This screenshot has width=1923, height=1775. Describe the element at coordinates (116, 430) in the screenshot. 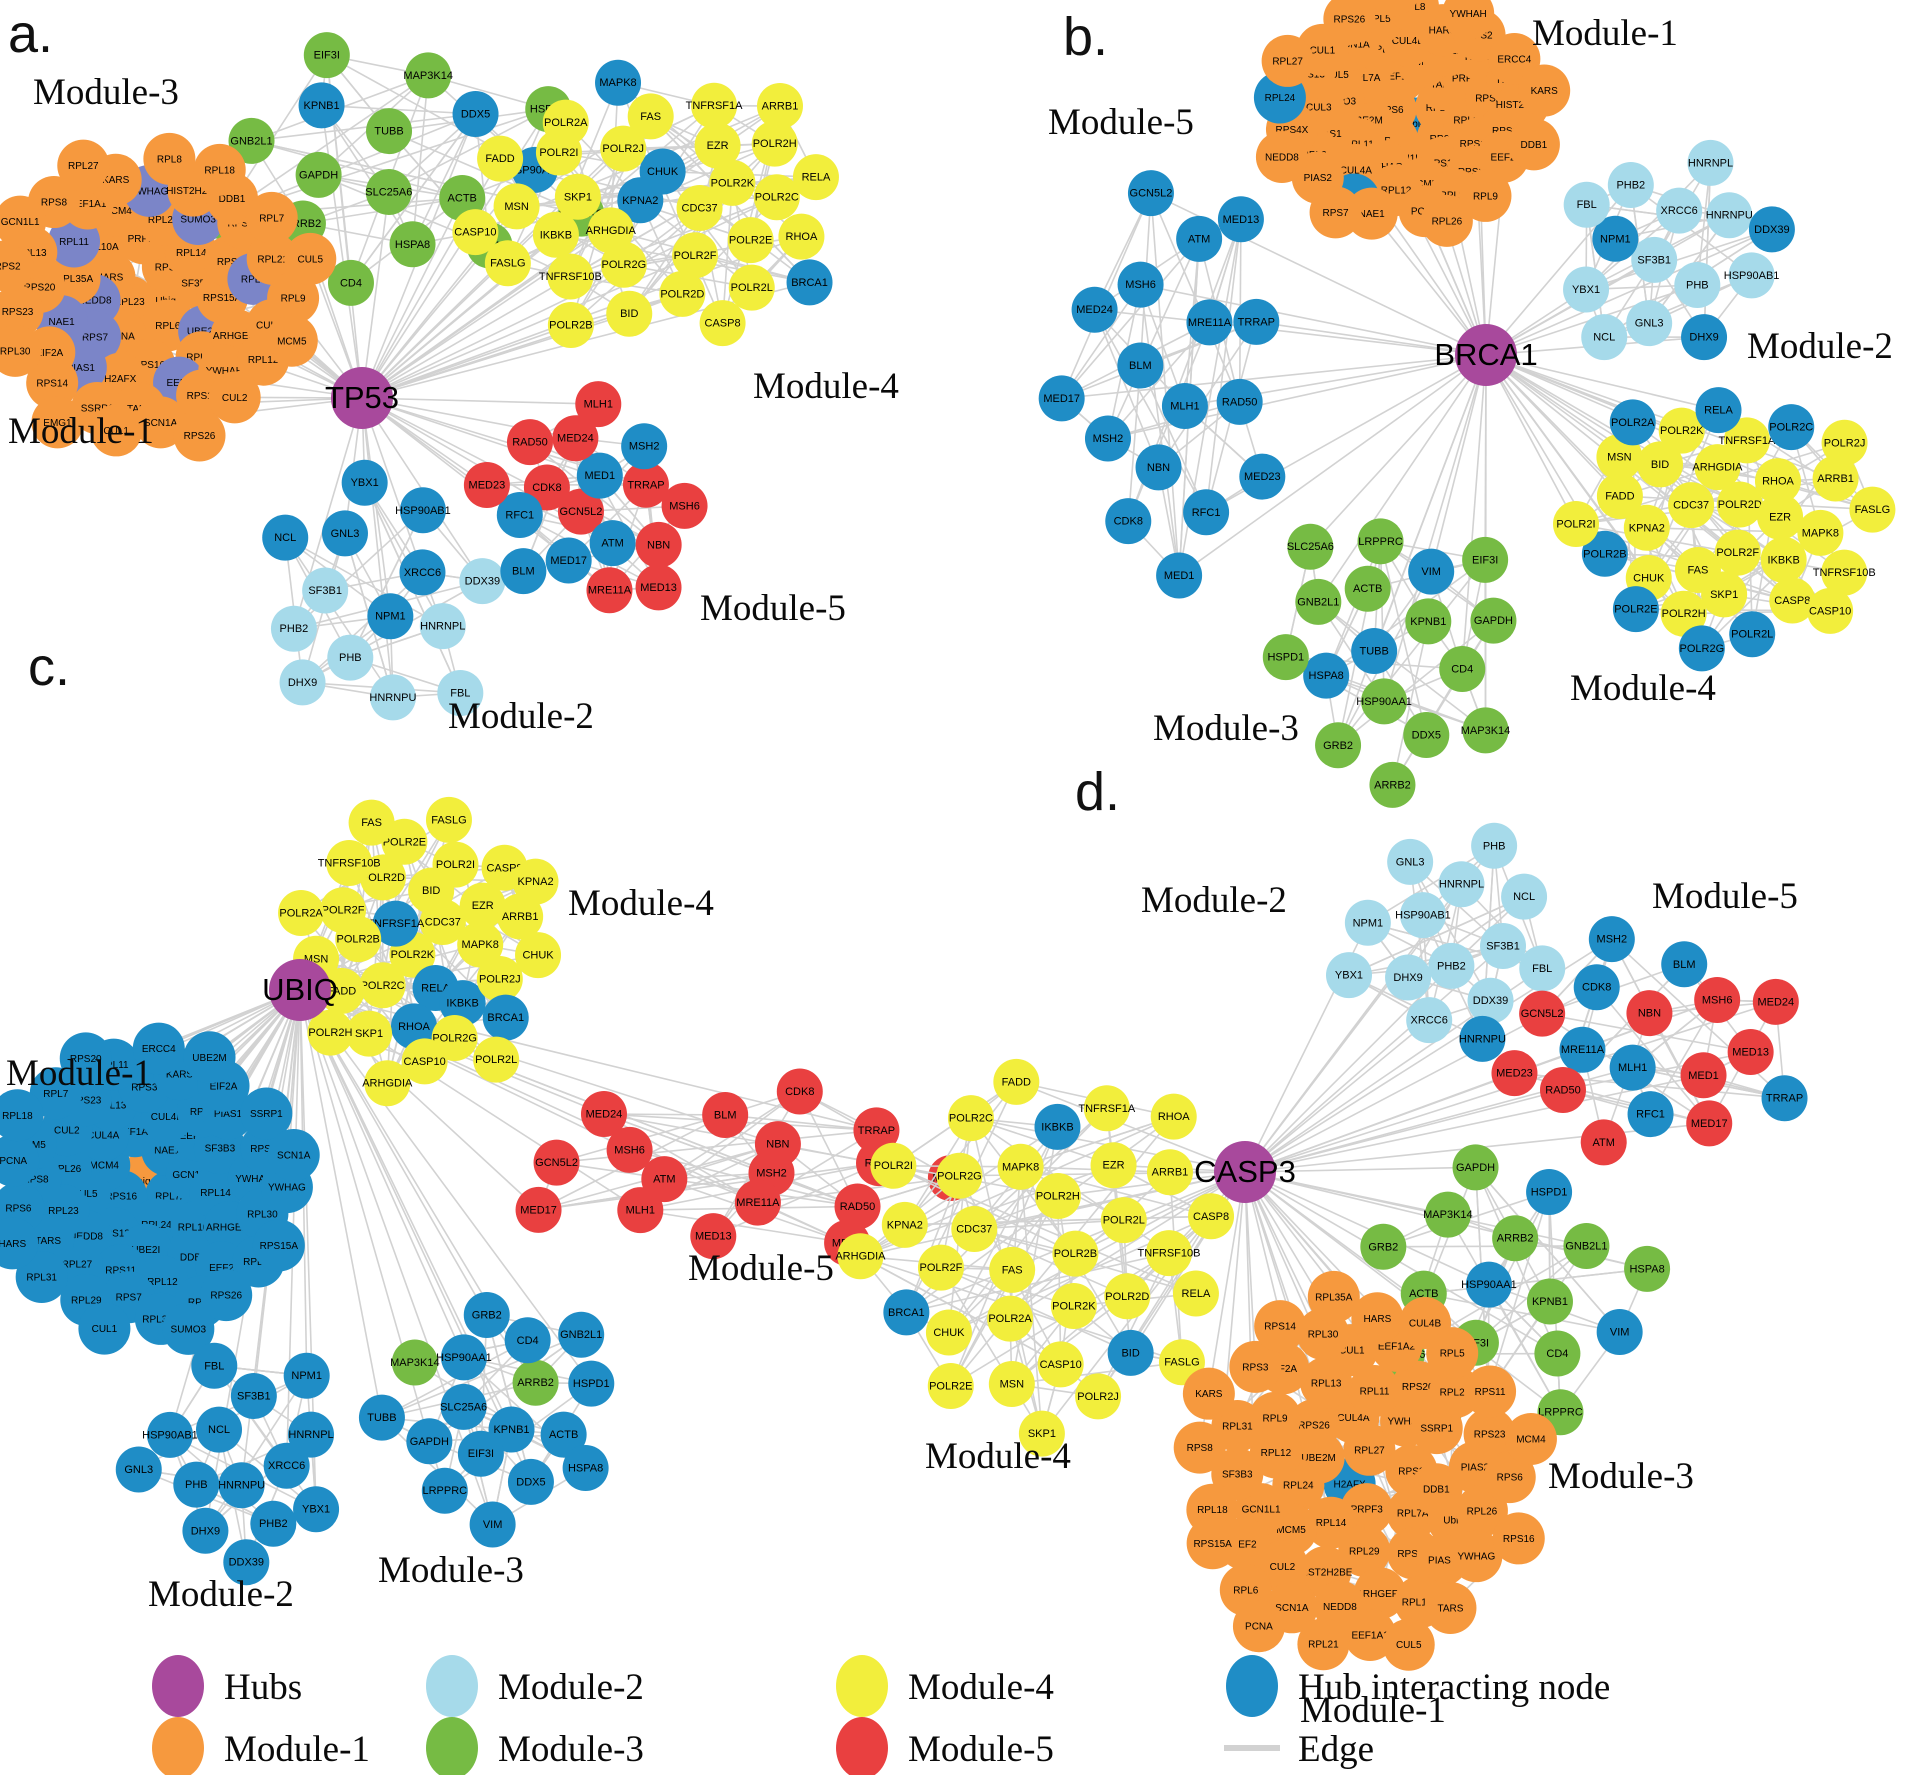

I see `node-CUL1` at that location.